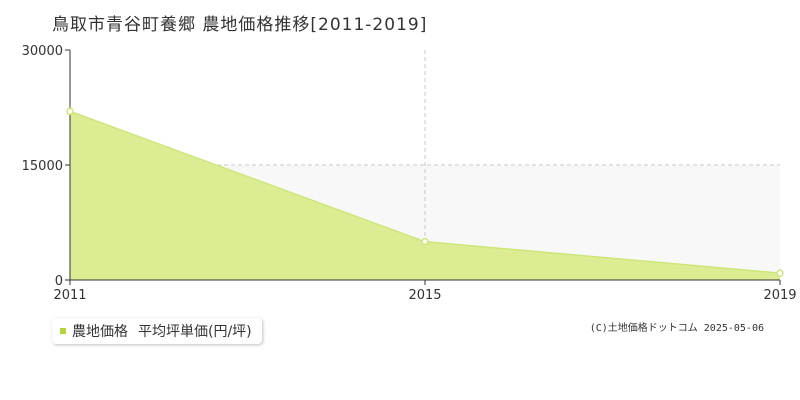 The height and width of the screenshot is (400, 800). I want to click on x-tick-label: 2015, so click(424, 295).